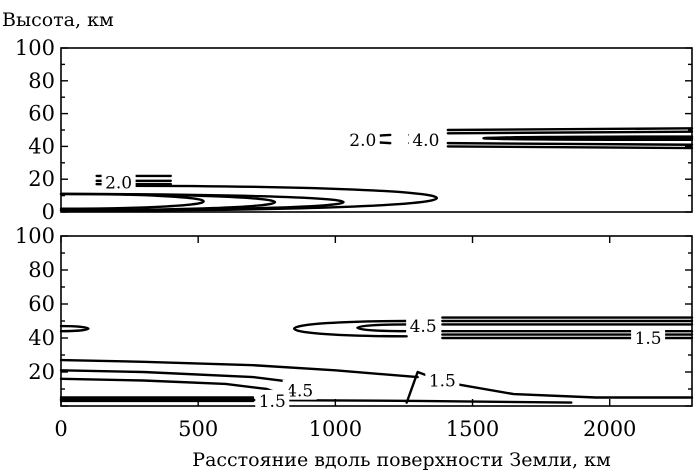 Image resolution: width=694 pixels, height=470 pixels. I want to click on y-axis-title: Высота, км, so click(58, 20).